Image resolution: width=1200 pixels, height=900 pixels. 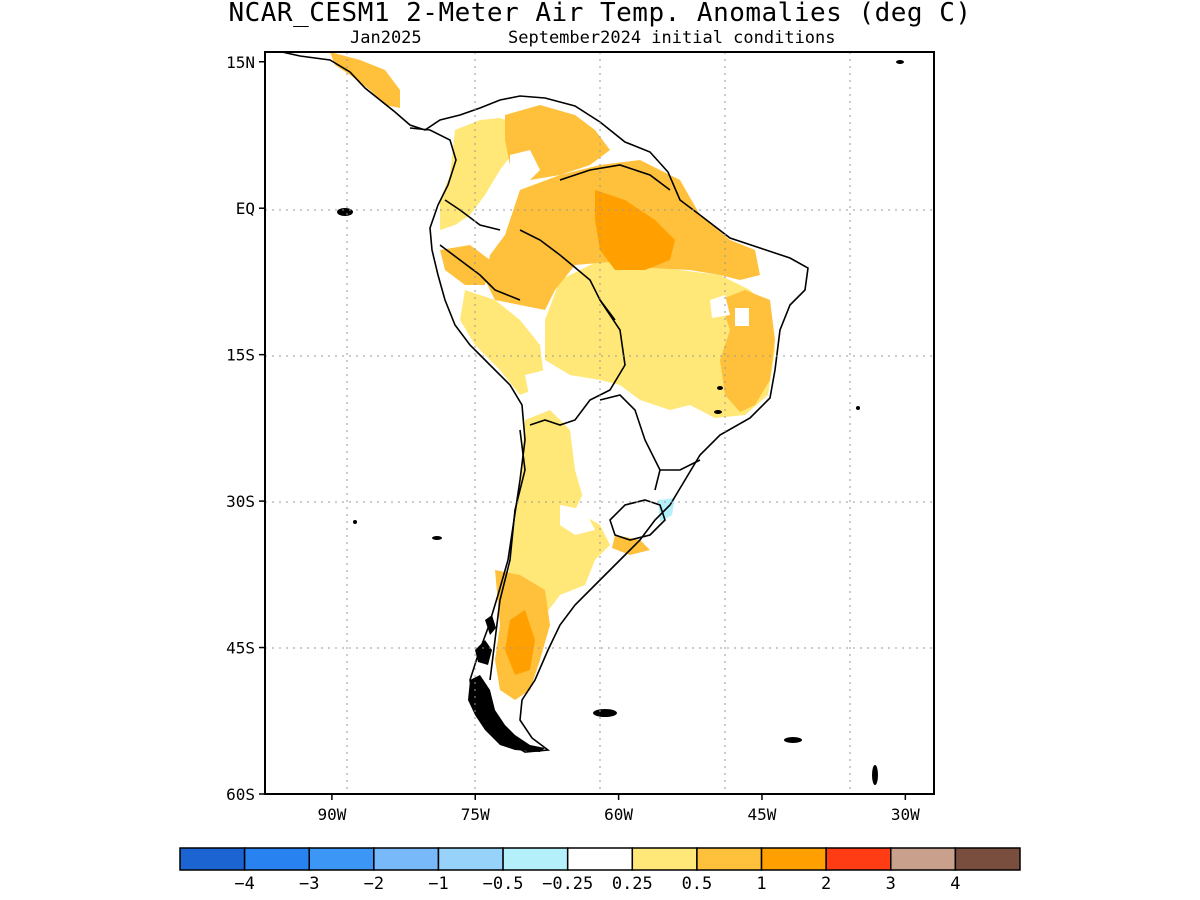 I want to click on lat-tick-label: 15N, so click(x=240, y=62).